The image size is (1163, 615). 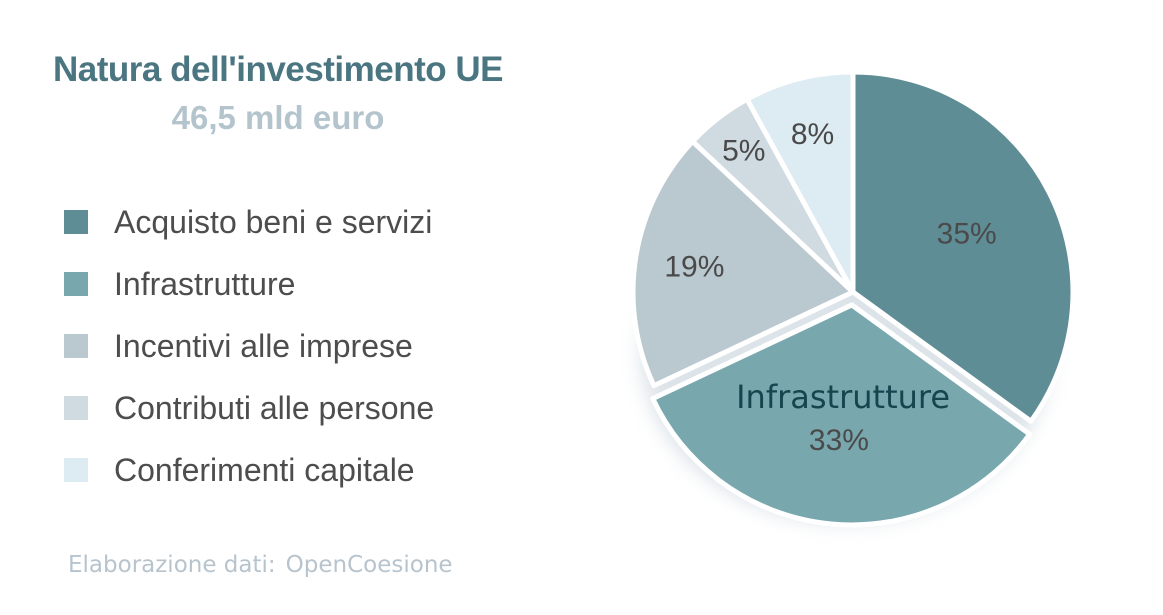 What do you see at coordinates (743, 263) in the screenshot?
I see `pie-slice-incentivi-alle-imprese` at bounding box center [743, 263].